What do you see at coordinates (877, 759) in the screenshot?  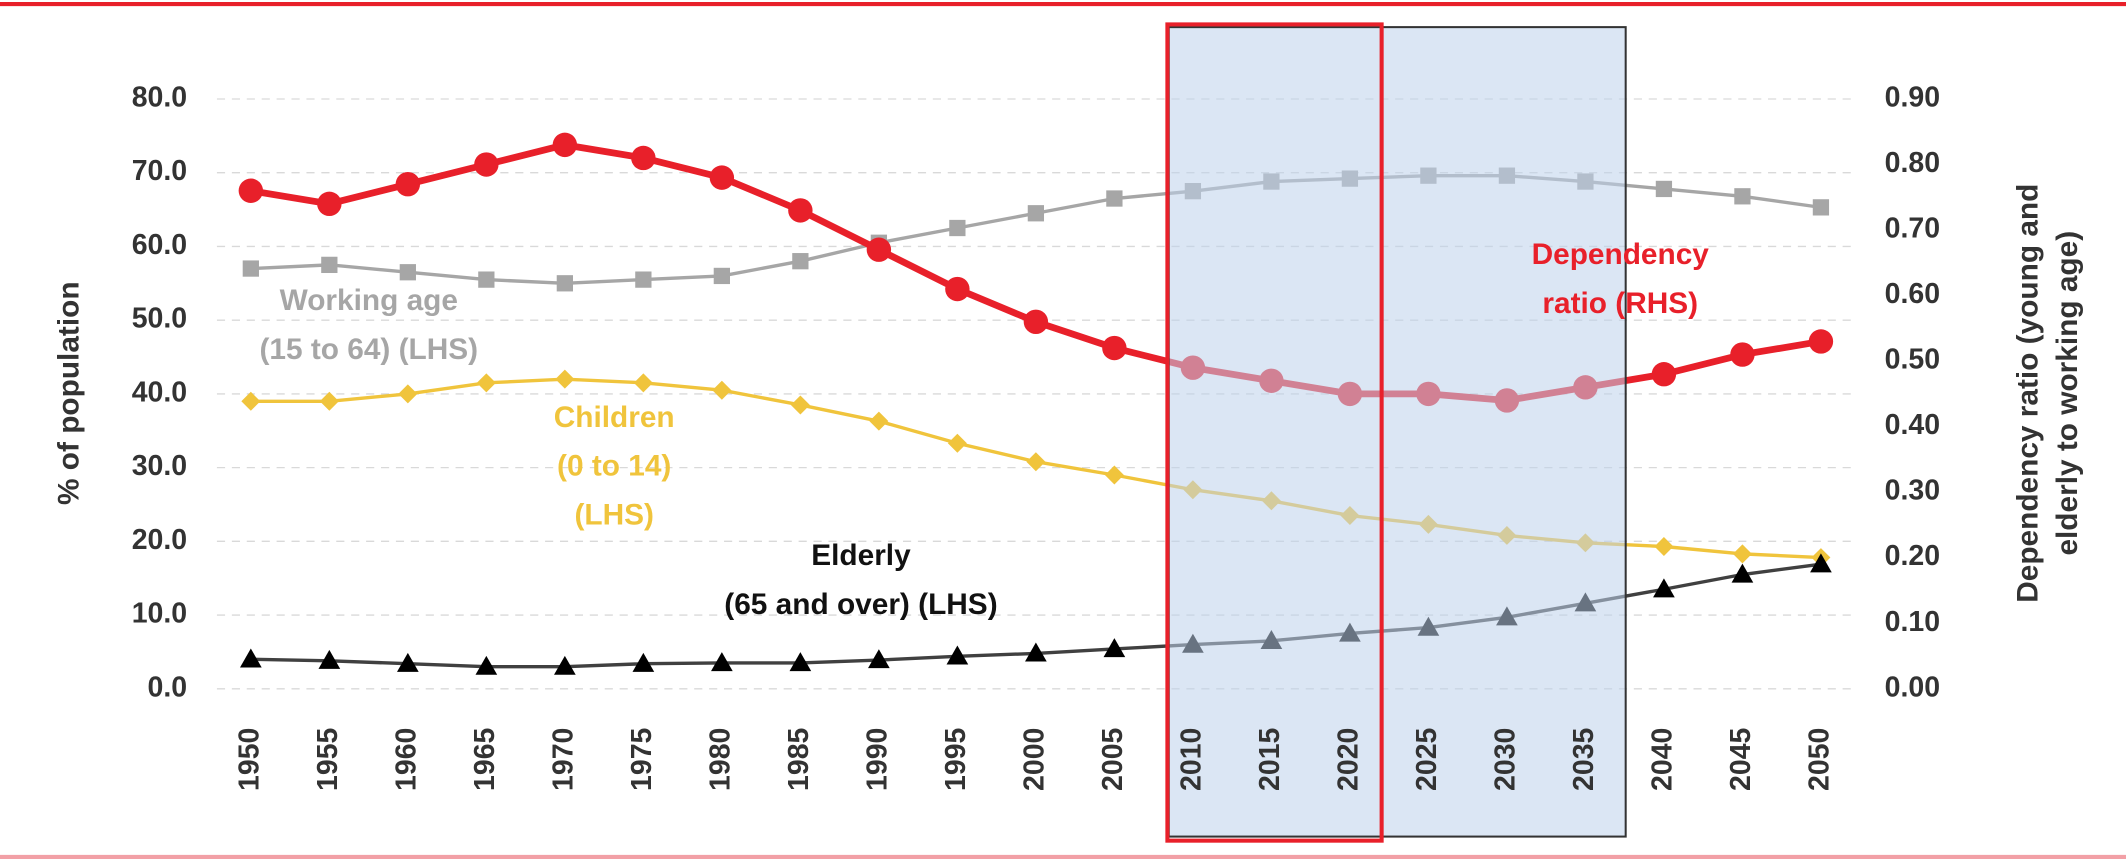 I see `x-tick-label: 1990` at bounding box center [877, 759].